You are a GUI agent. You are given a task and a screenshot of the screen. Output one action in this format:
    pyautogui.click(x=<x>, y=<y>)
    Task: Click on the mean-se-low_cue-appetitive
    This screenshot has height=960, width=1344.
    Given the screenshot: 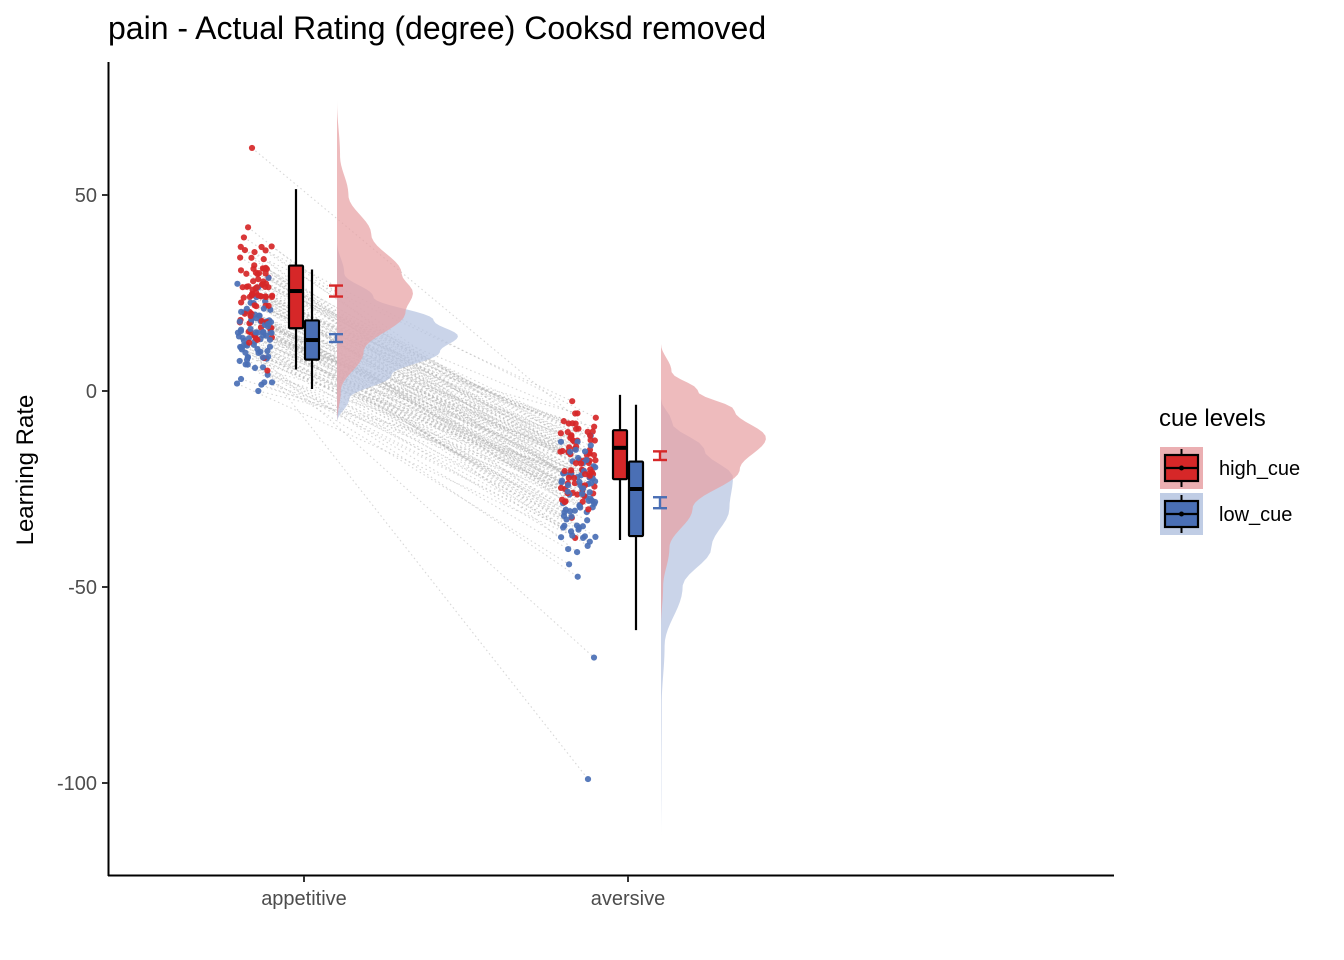 What is the action you would take?
    pyautogui.click(x=336, y=338)
    